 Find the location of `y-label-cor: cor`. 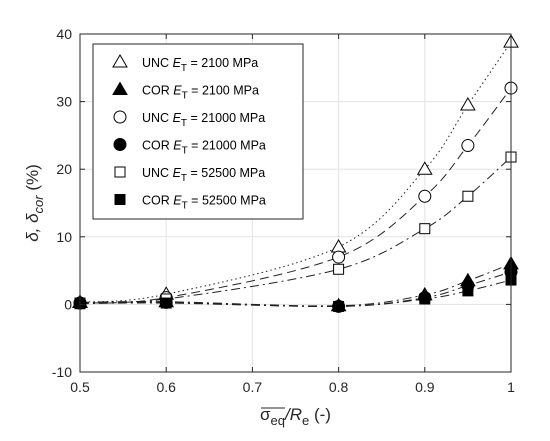

y-label-cor: cor is located at coordinates (38, 204).